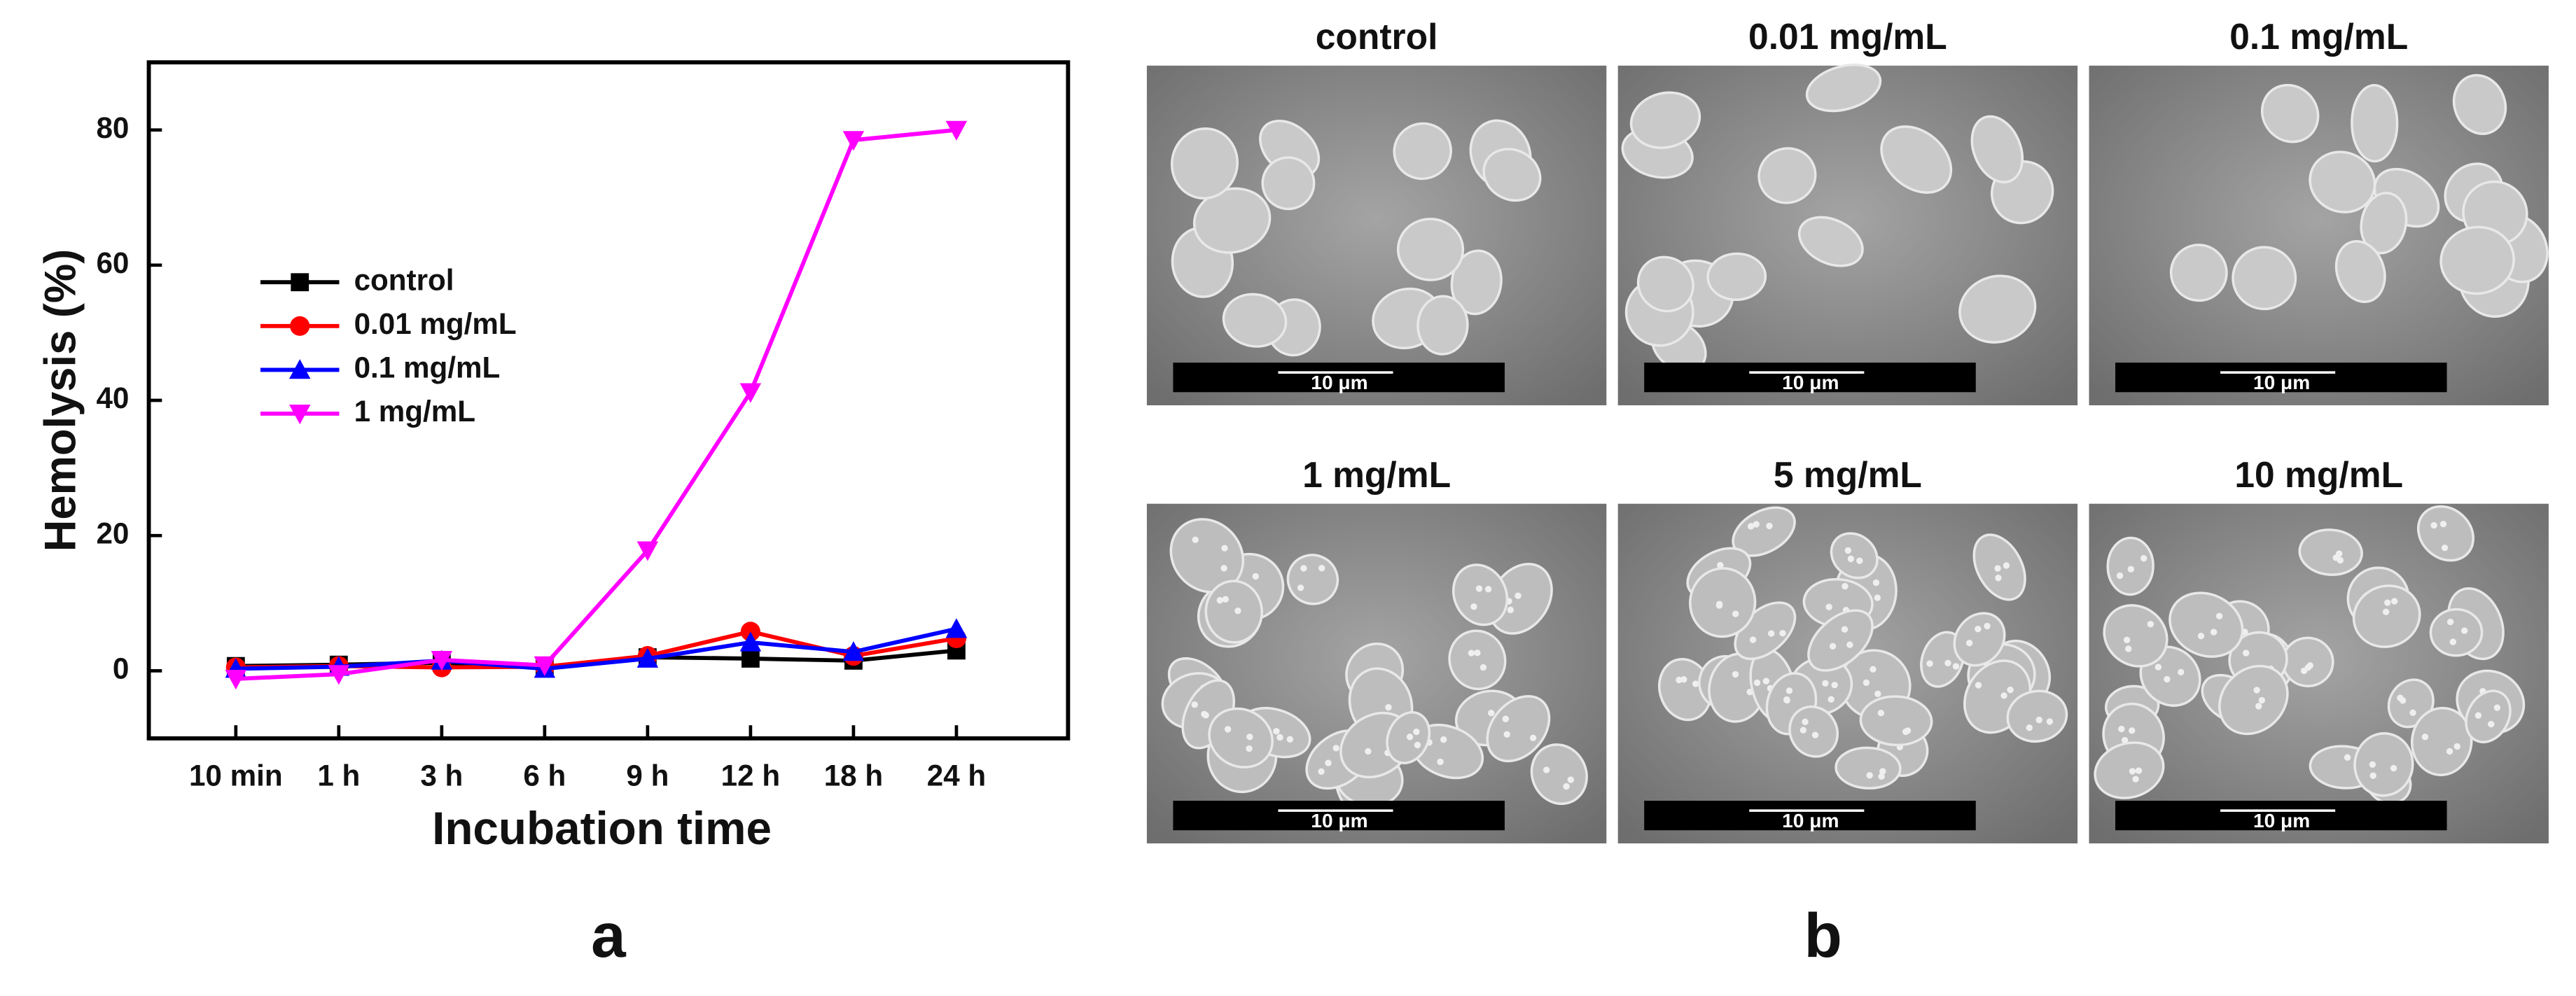 This screenshot has height=996, width=2576. What do you see at coordinates (544, 775) in the screenshot?
I see `x-tick-label: 6 h` at bounding box center [544, 775].